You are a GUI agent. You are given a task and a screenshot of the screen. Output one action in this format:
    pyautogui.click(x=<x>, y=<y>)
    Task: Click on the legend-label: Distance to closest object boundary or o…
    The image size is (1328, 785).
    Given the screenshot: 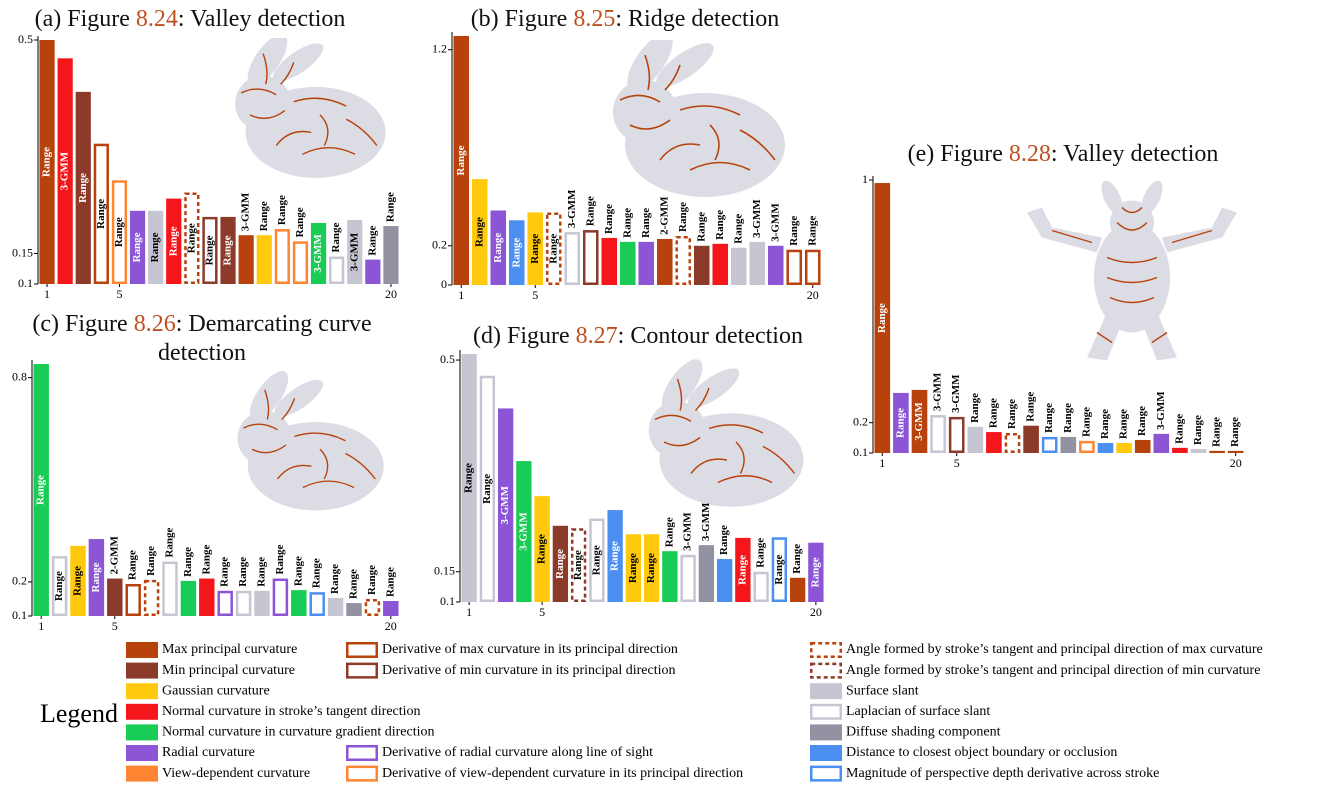 What is the action you would take?
    pyautogui.click(x=981, y=752)
    